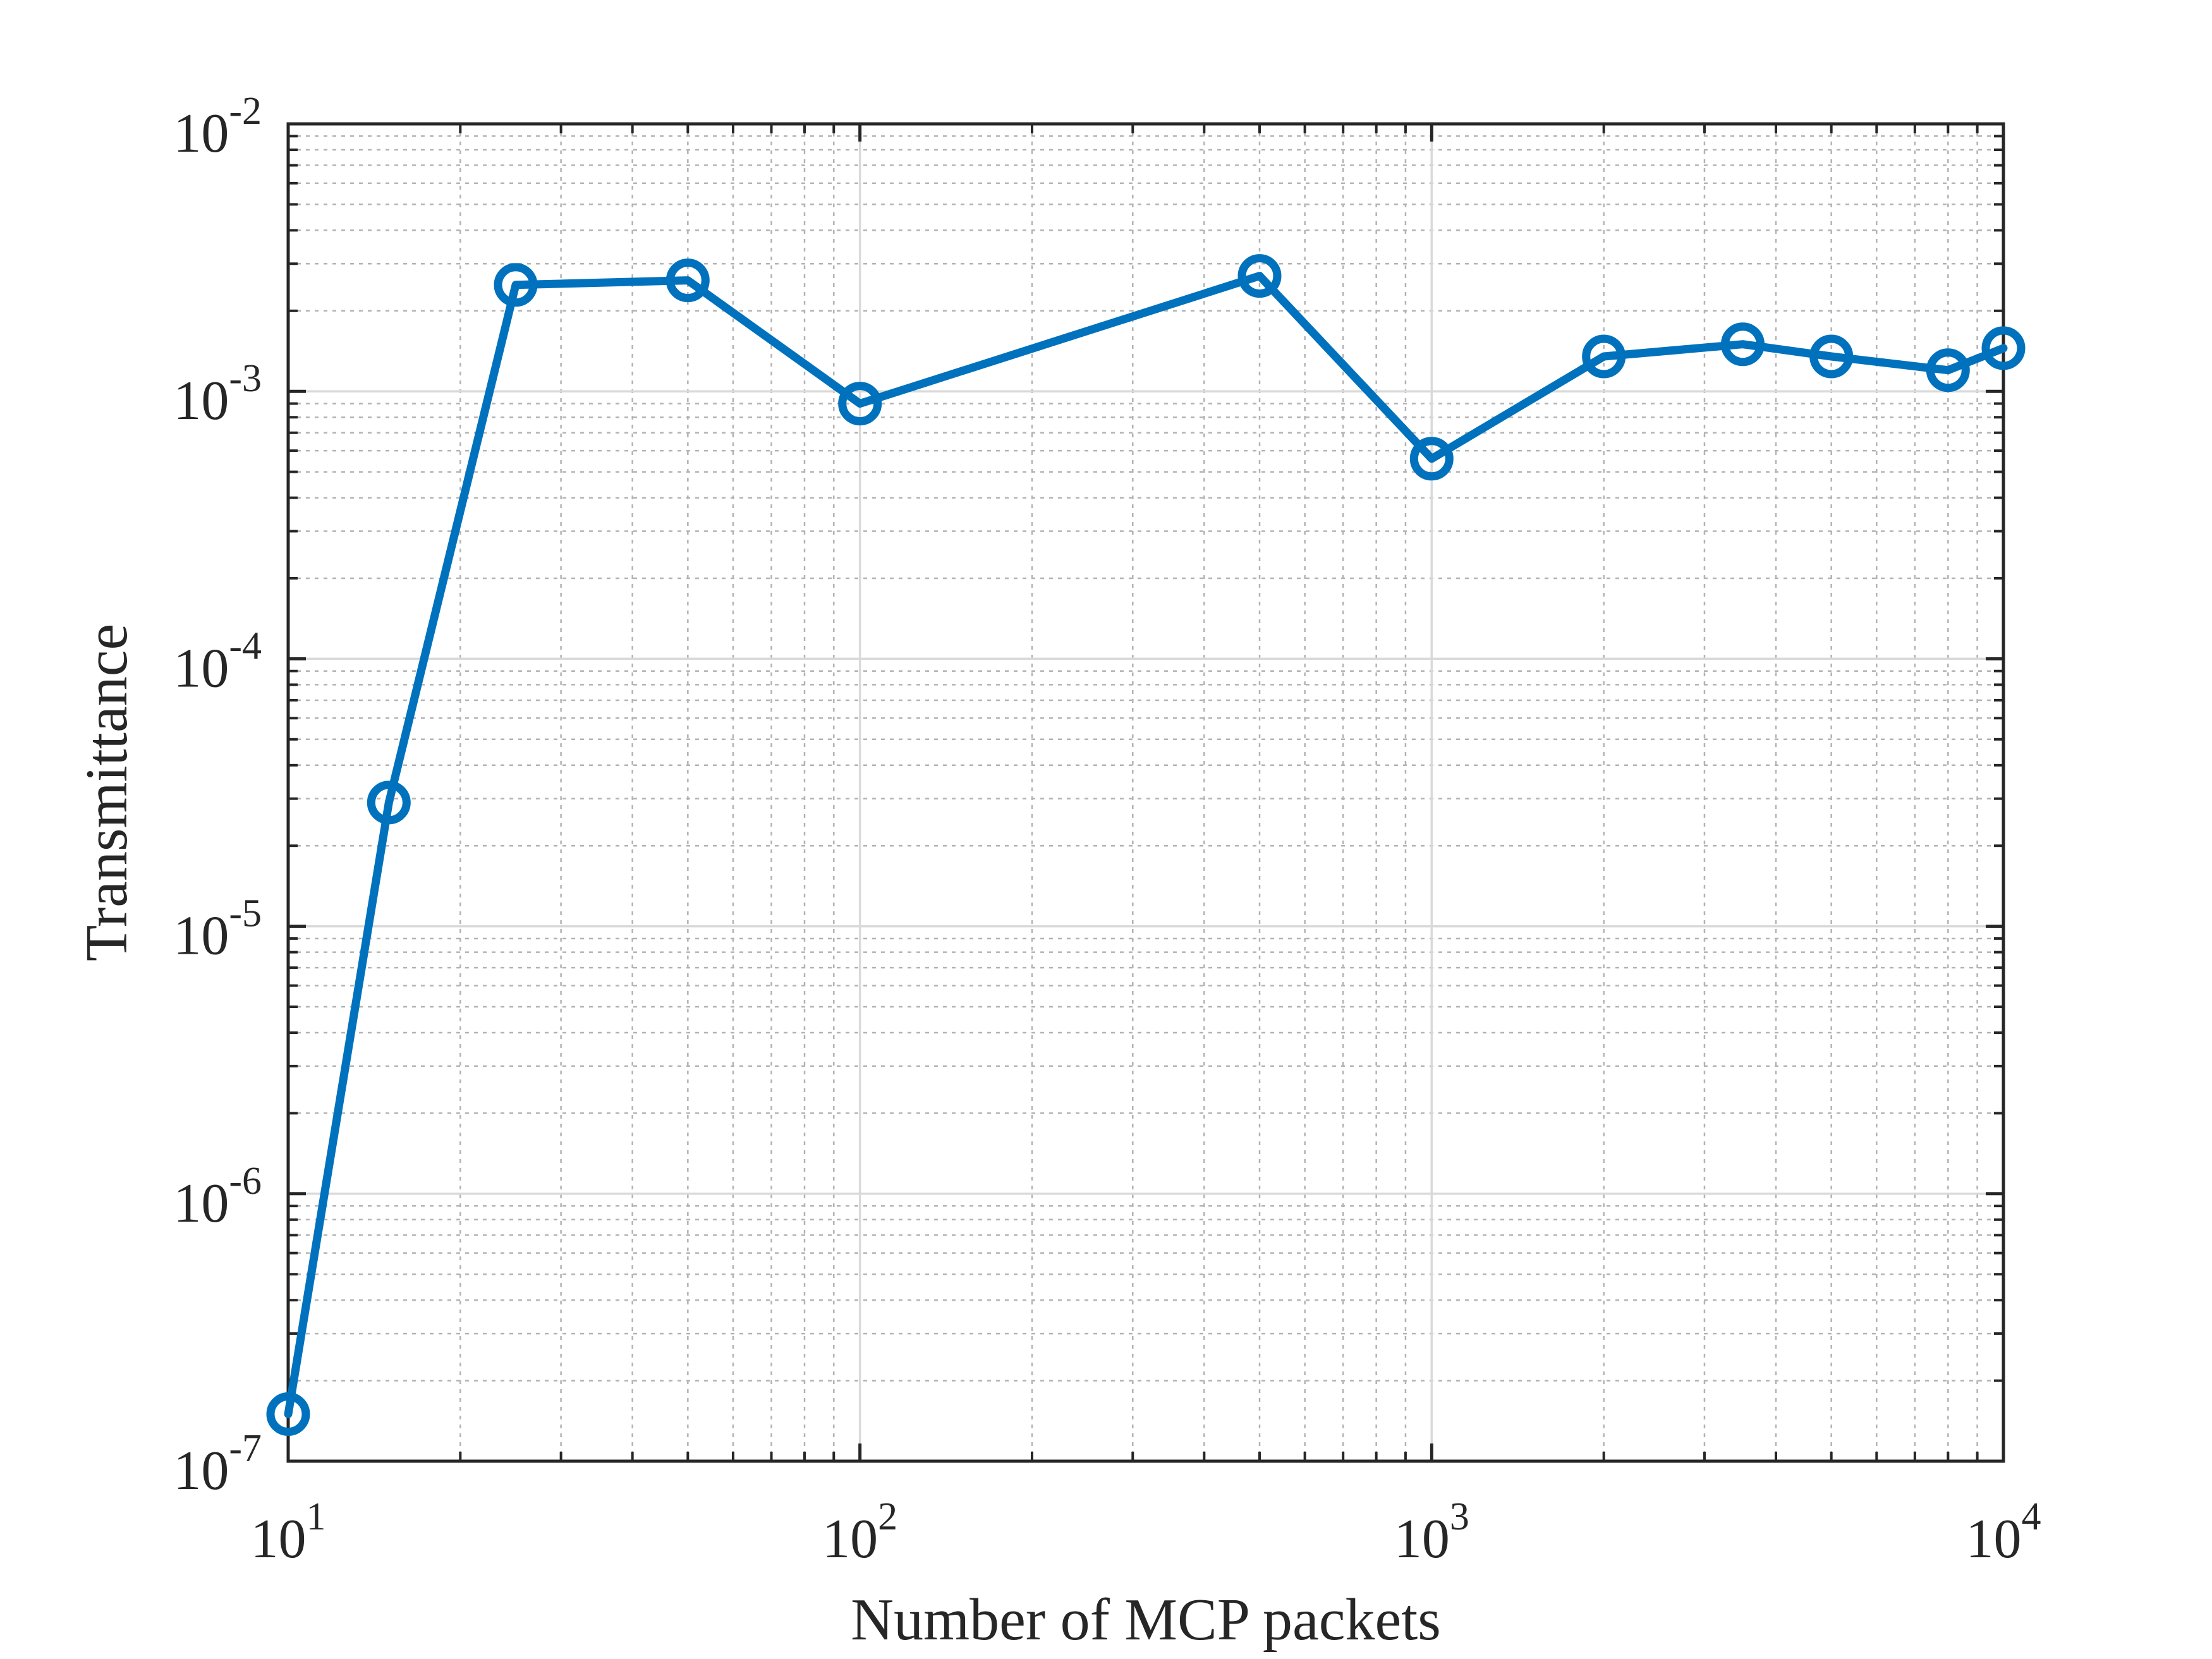  I want to click on x-tick-exponent: 4, so click(2032, 1516).